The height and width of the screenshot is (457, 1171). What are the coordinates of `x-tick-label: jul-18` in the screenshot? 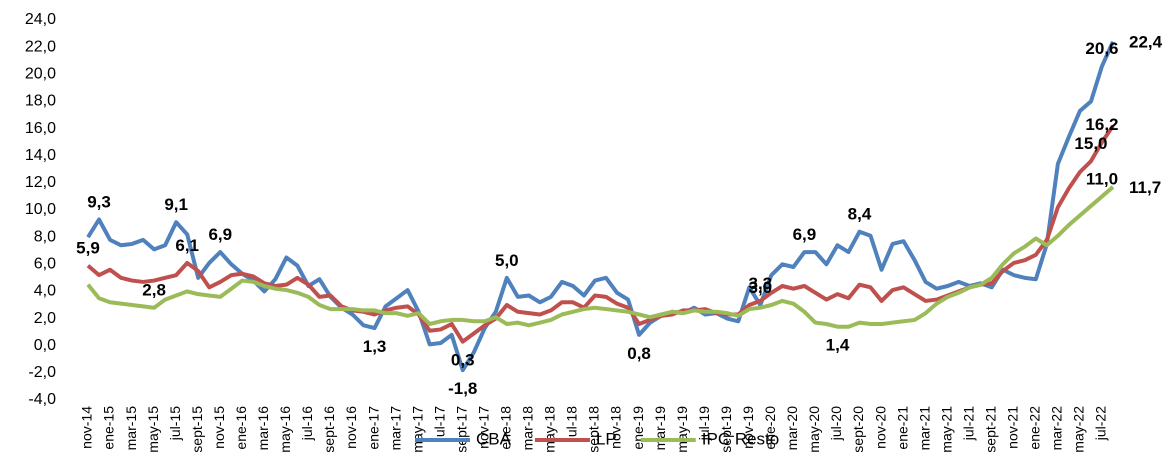 It's located at (572, 423).